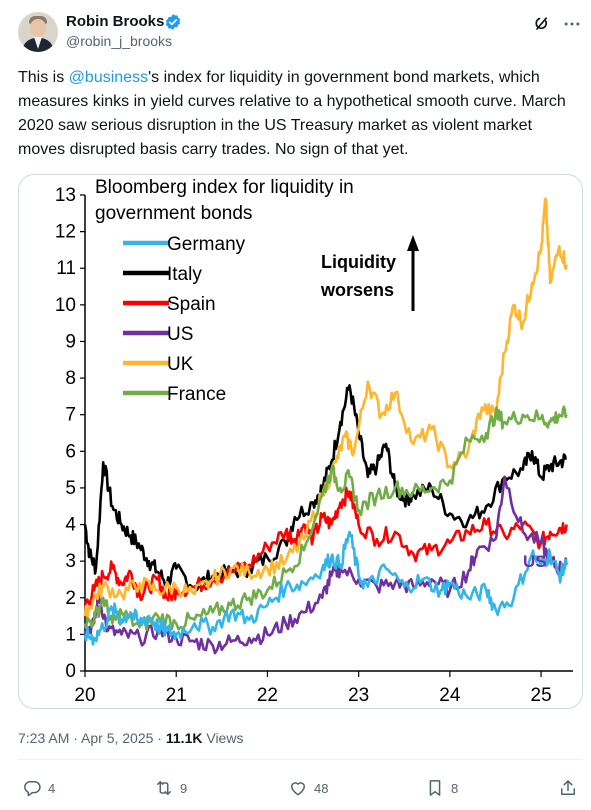 The height and width of the screenshot is (810, 591). What do you see at coordinates (70, 451) in the screenshot?
I see `y-tick-label: 6` at bounding box center [70, 451].